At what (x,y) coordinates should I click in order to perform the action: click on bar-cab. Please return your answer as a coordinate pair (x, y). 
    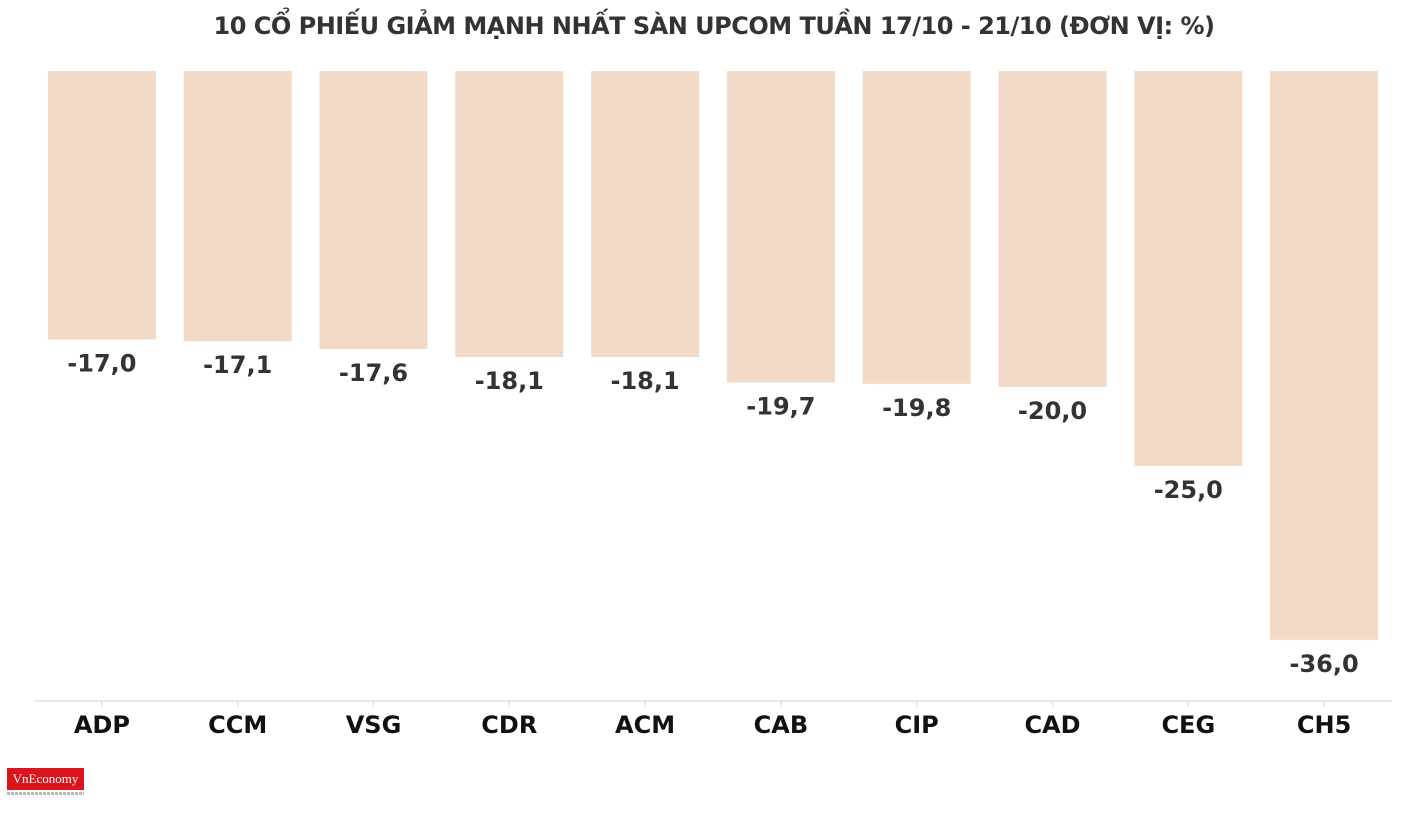
    Looking at the image, I should click on (780, 227).